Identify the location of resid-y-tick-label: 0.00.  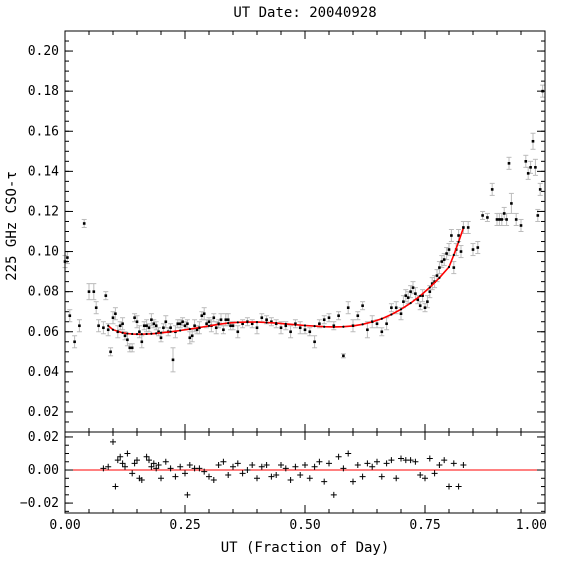
(43, 470).